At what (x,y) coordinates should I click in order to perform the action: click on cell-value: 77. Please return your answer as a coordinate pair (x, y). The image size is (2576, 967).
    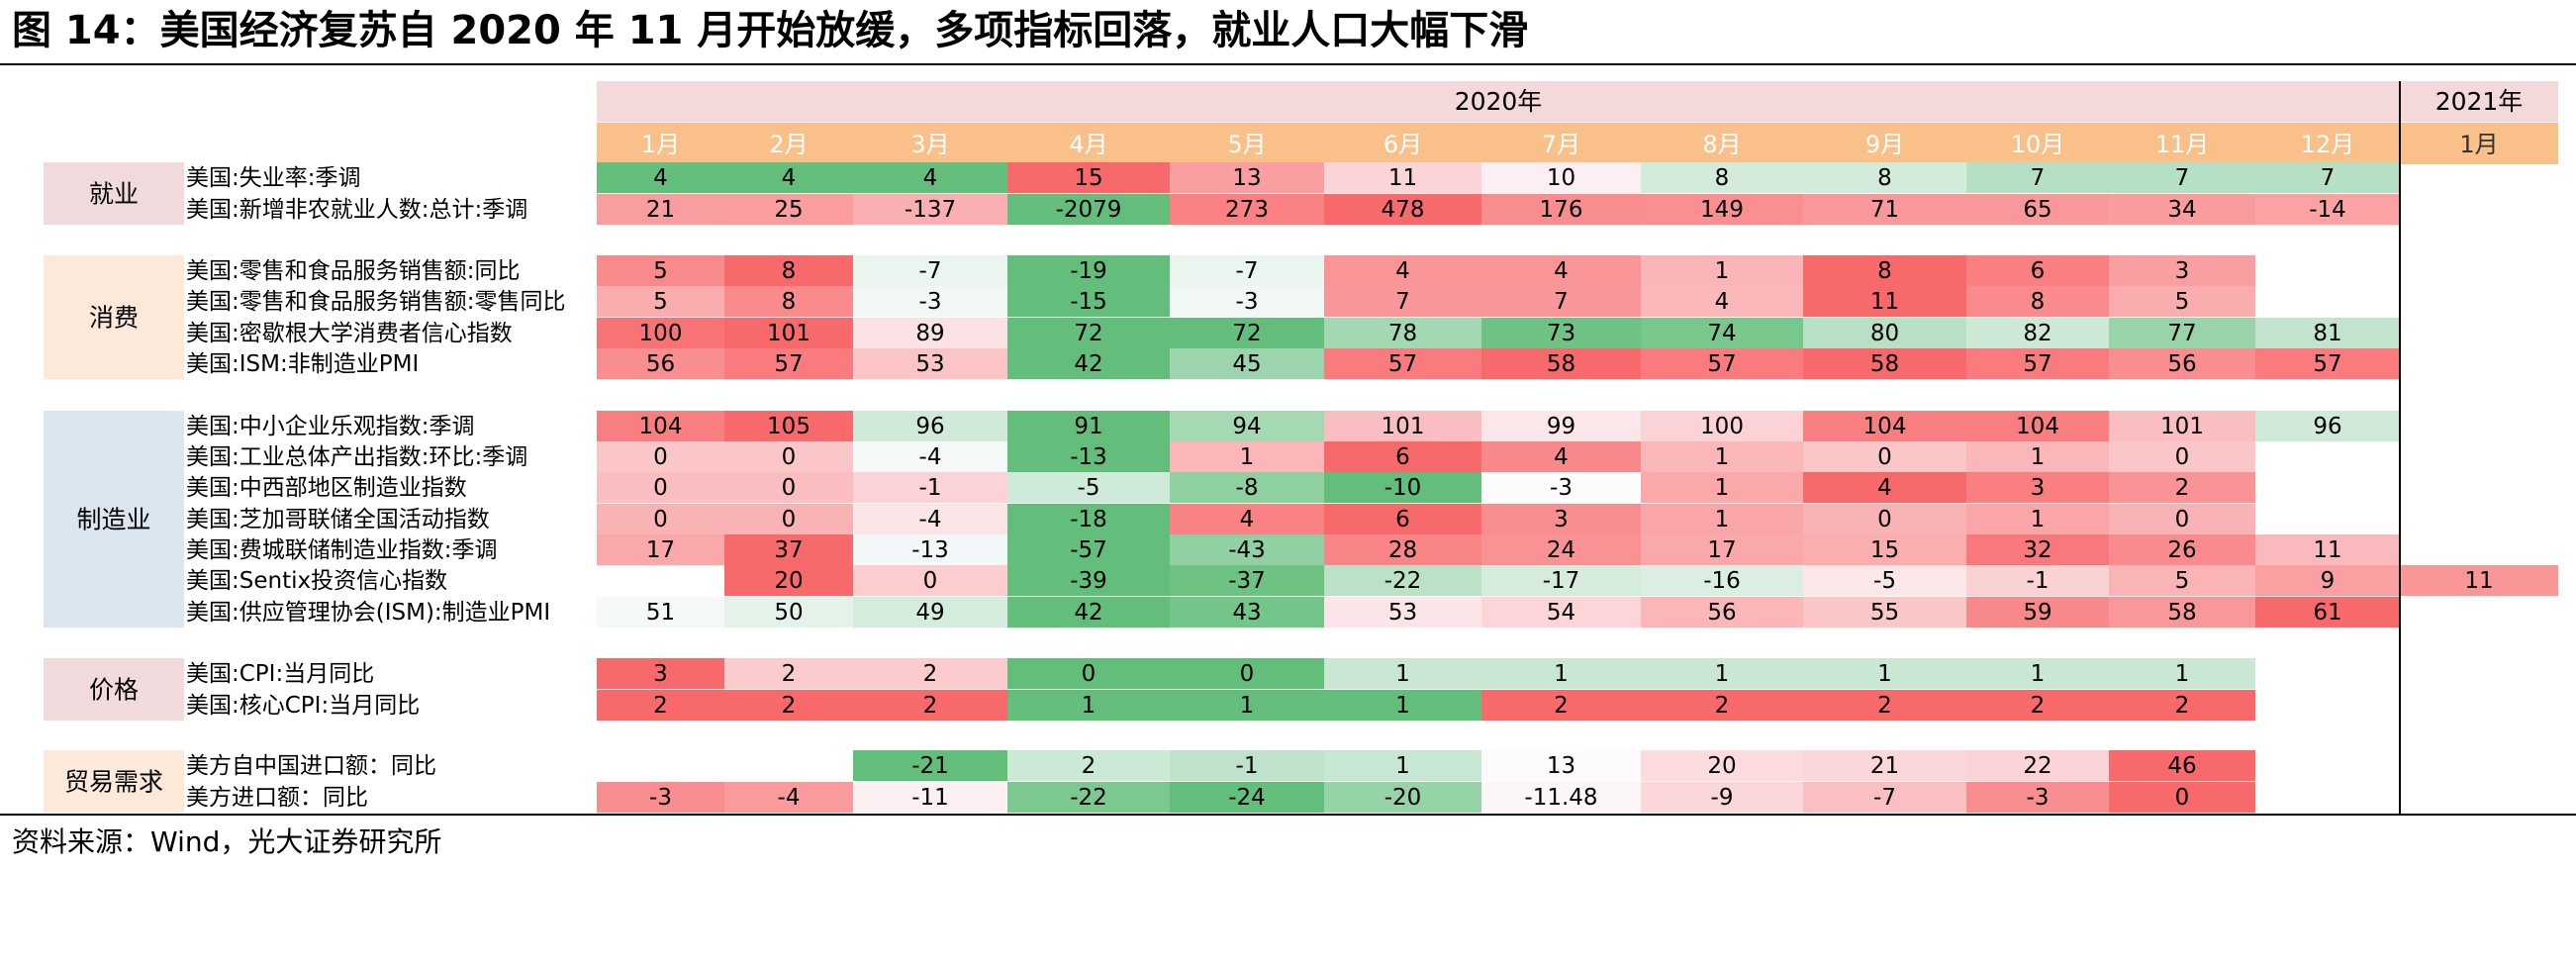
    Looking at the image, I should click on (2181, 333).